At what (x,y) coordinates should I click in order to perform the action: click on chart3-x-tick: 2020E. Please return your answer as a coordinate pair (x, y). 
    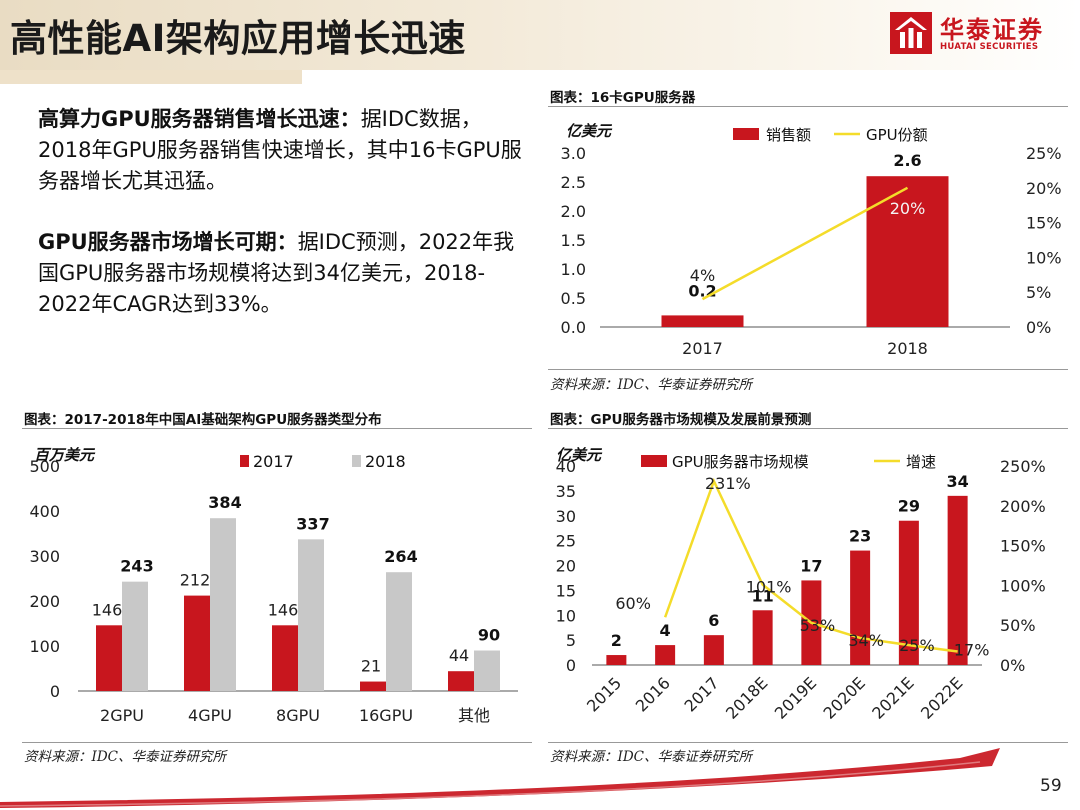
    Looking at the image, I should click on (844, 697).